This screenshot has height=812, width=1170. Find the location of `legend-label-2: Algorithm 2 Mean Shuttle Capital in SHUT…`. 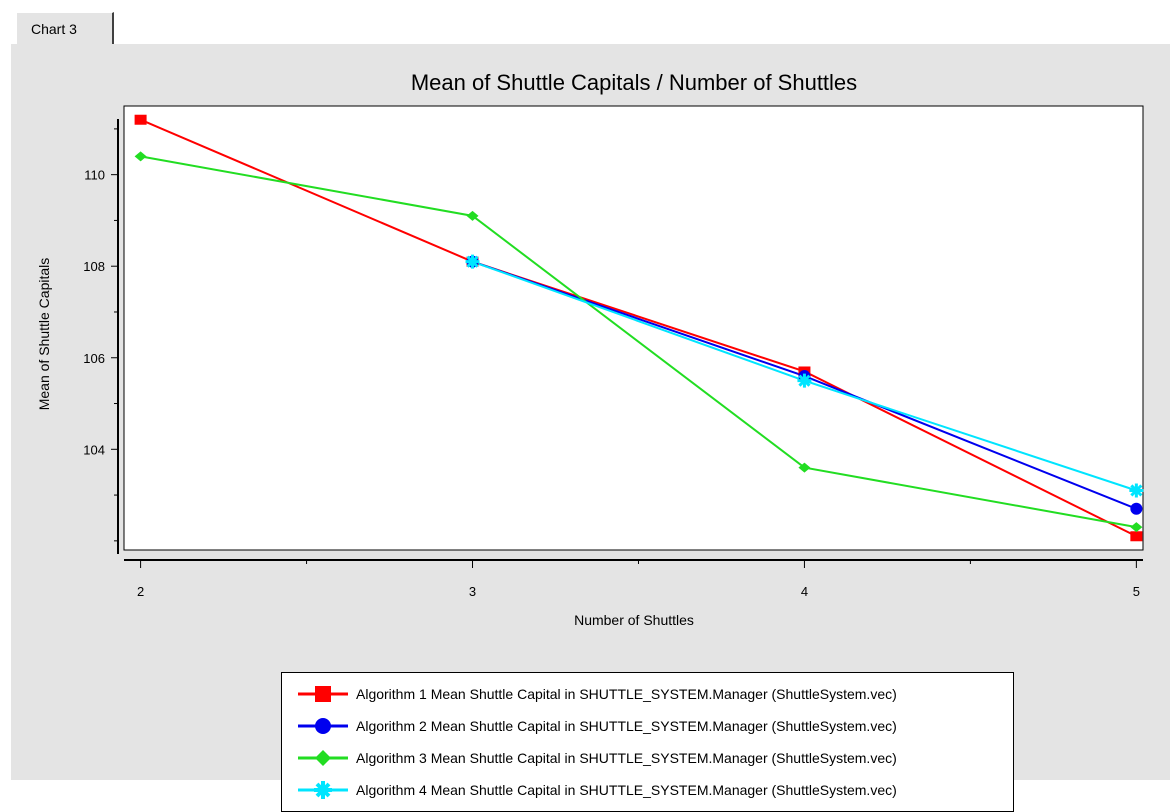

legend-label-2: Algorithm 2 Mean Shuttle Capital in SHUT… is located at coordinates (626, 726).